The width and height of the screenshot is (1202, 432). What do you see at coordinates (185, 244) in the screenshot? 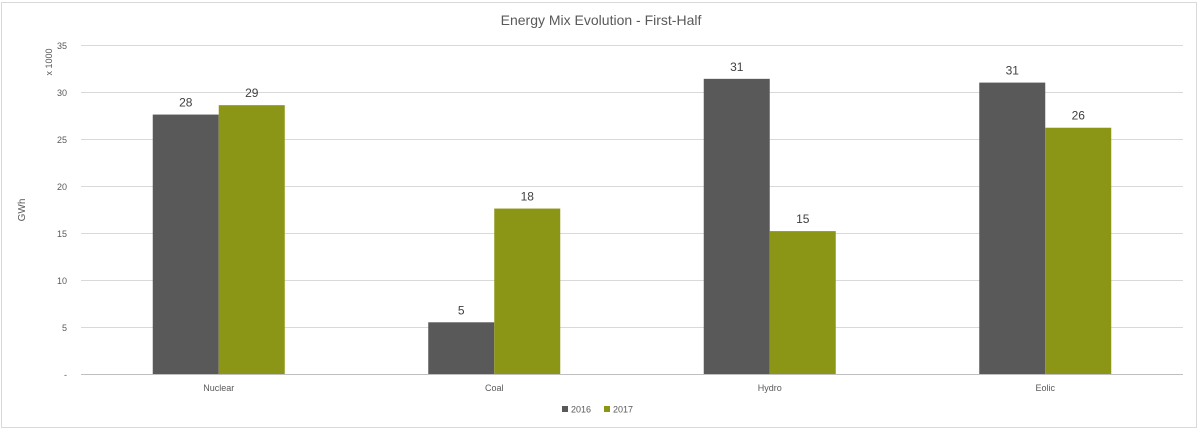
I see `bar-nuclear-2016` at bounding box center [185, 244].